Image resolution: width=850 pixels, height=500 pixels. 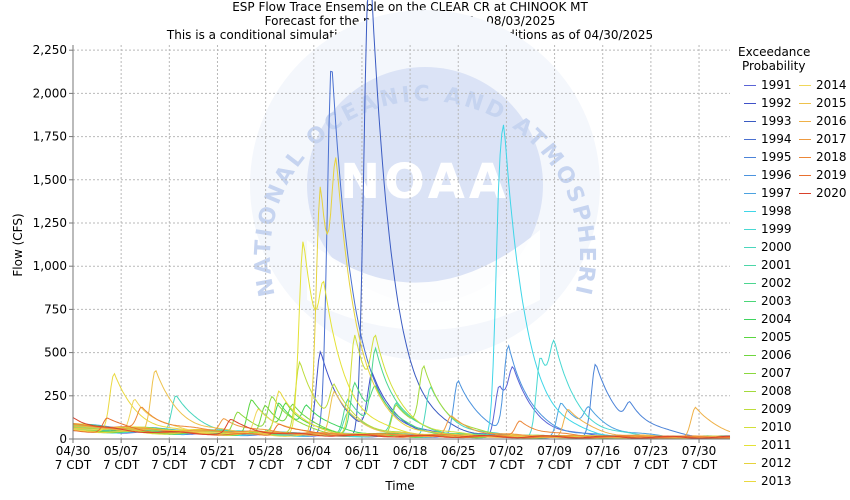 I want to click on legend-entry-1998: 1998, so click(x=765, y=211).